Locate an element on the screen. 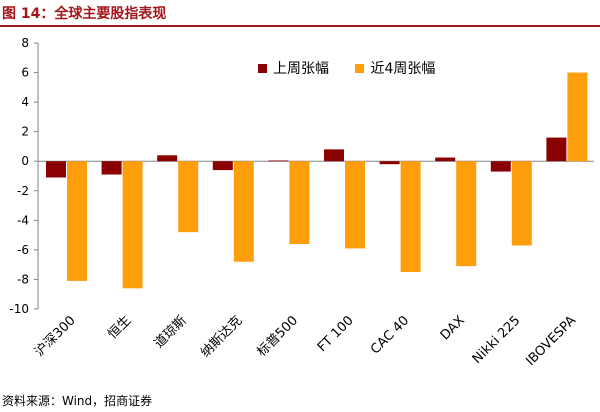 This screenshot has width=600, height=412. y-tick-label: -8 is located at coordinates (23, 279).